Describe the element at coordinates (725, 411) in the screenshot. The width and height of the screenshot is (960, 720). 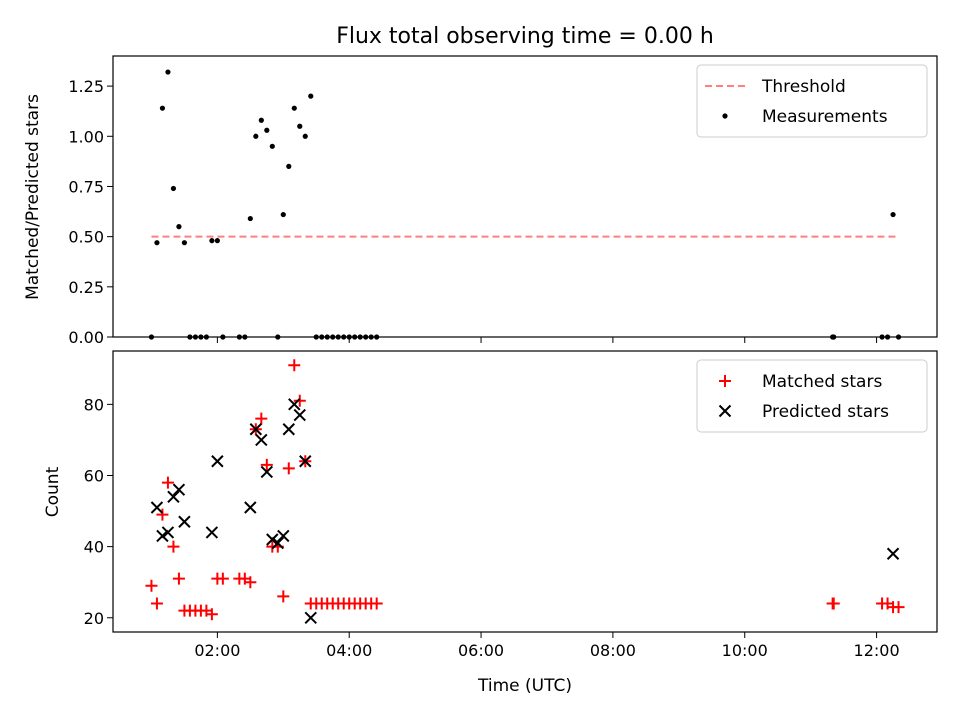
I see `bottom-legend-predicted-swatch` at that location.